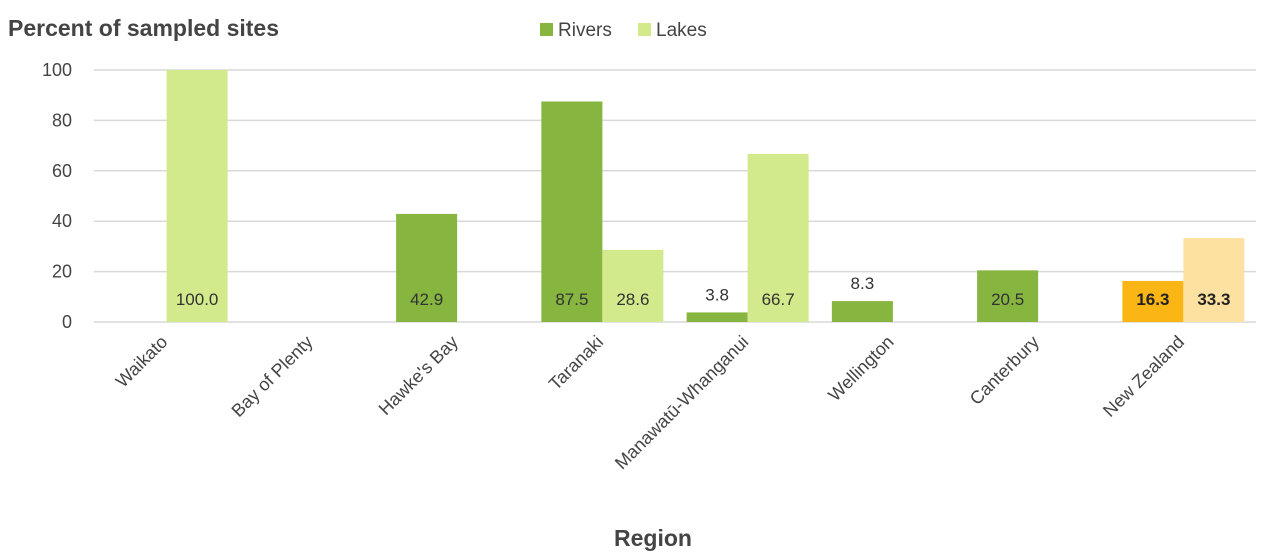 The width and height of the screenshot is (1267, 552). What do you see at coordinates (1004, 370) in the screenshot?
I see `category-label: Canterbury` at bounding box center [1004, 370].